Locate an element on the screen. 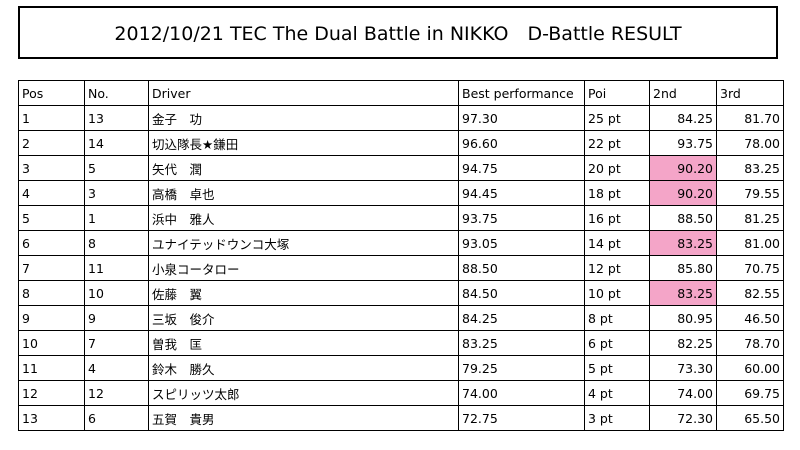  cell-no: 1 is located at coordinates (116, 218).